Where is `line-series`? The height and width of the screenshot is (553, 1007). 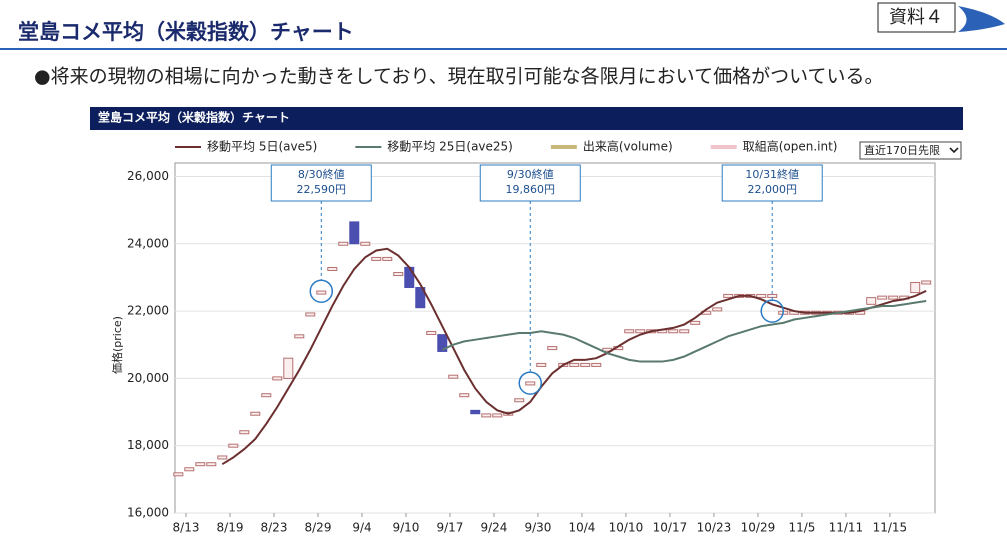
line-series is located at coordinates (684, 331).